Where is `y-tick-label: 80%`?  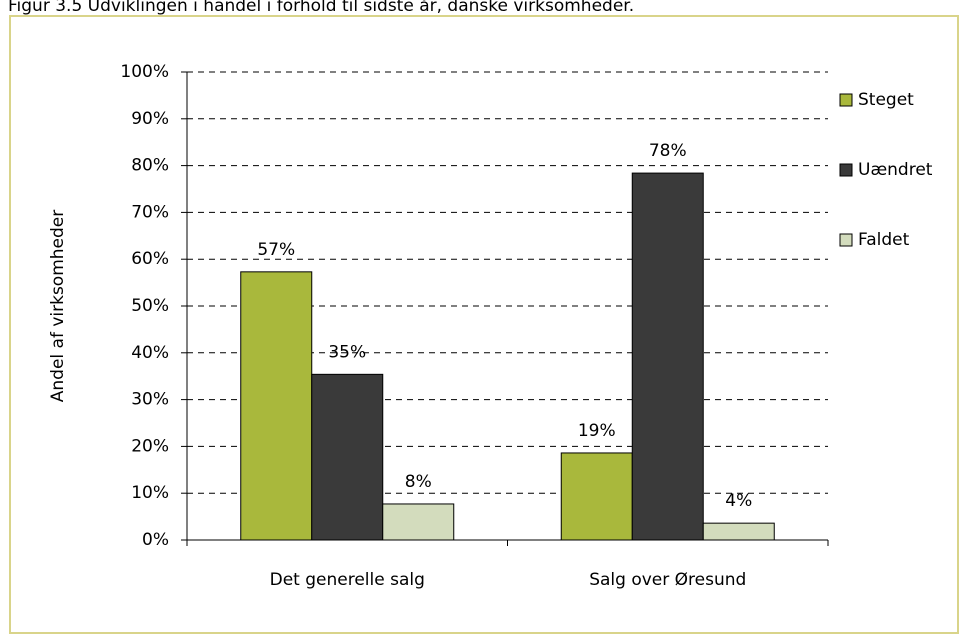 y-tick-label: 80% is located at coordinates (150, 166).